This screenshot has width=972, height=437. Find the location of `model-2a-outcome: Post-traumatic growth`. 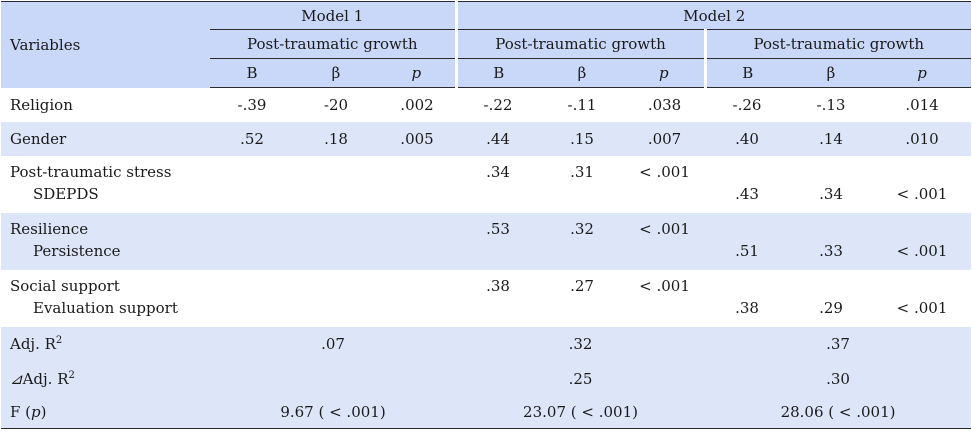

model-2a-outcome: Post-traumatic growth is located at coordinates (580, 44).